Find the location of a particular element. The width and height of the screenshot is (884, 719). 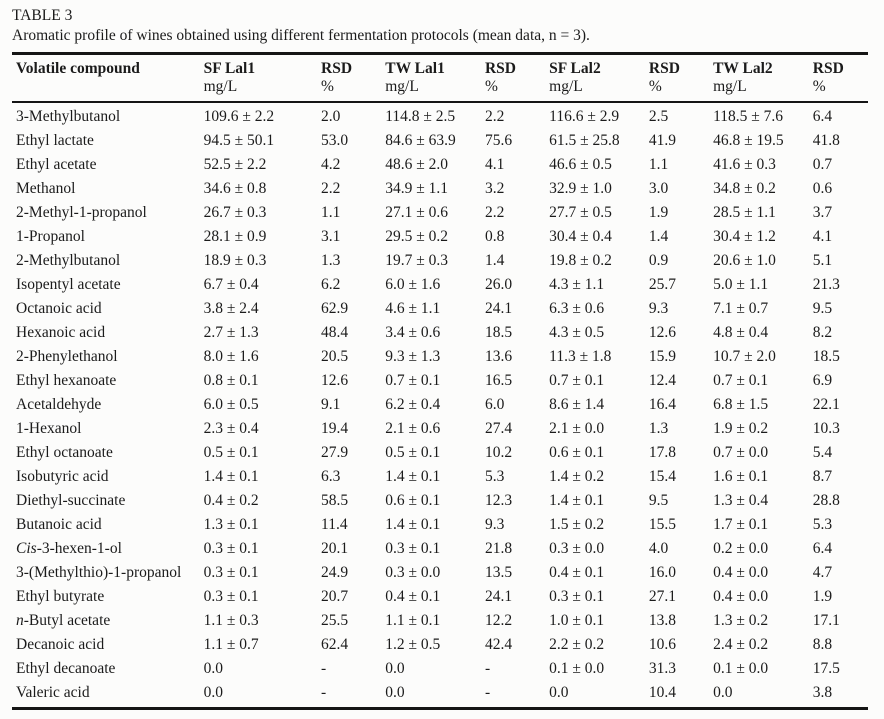

value-cell: 27.1 ± 0.6 is located at coordinates (417, 212).